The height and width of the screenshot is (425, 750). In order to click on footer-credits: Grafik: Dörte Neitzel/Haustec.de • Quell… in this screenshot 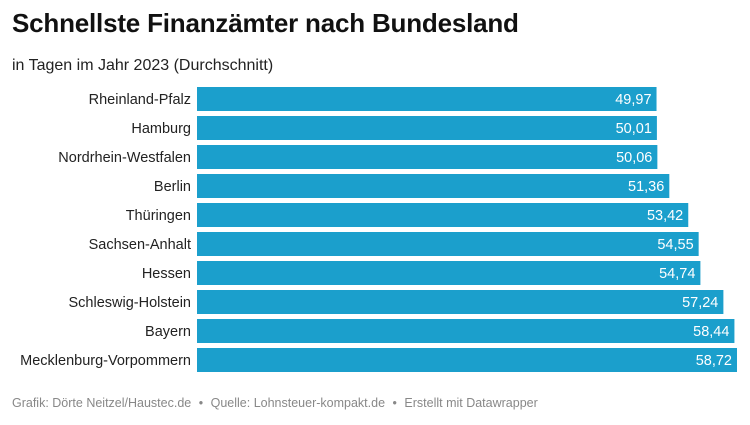, I will do `click(275, 403)`.